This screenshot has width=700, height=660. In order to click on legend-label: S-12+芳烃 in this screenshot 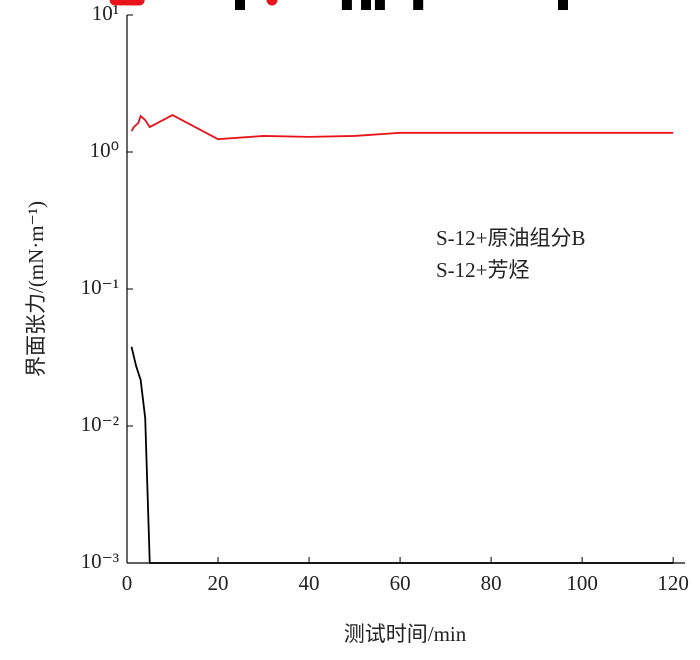, I will do `click(483, 270)`.